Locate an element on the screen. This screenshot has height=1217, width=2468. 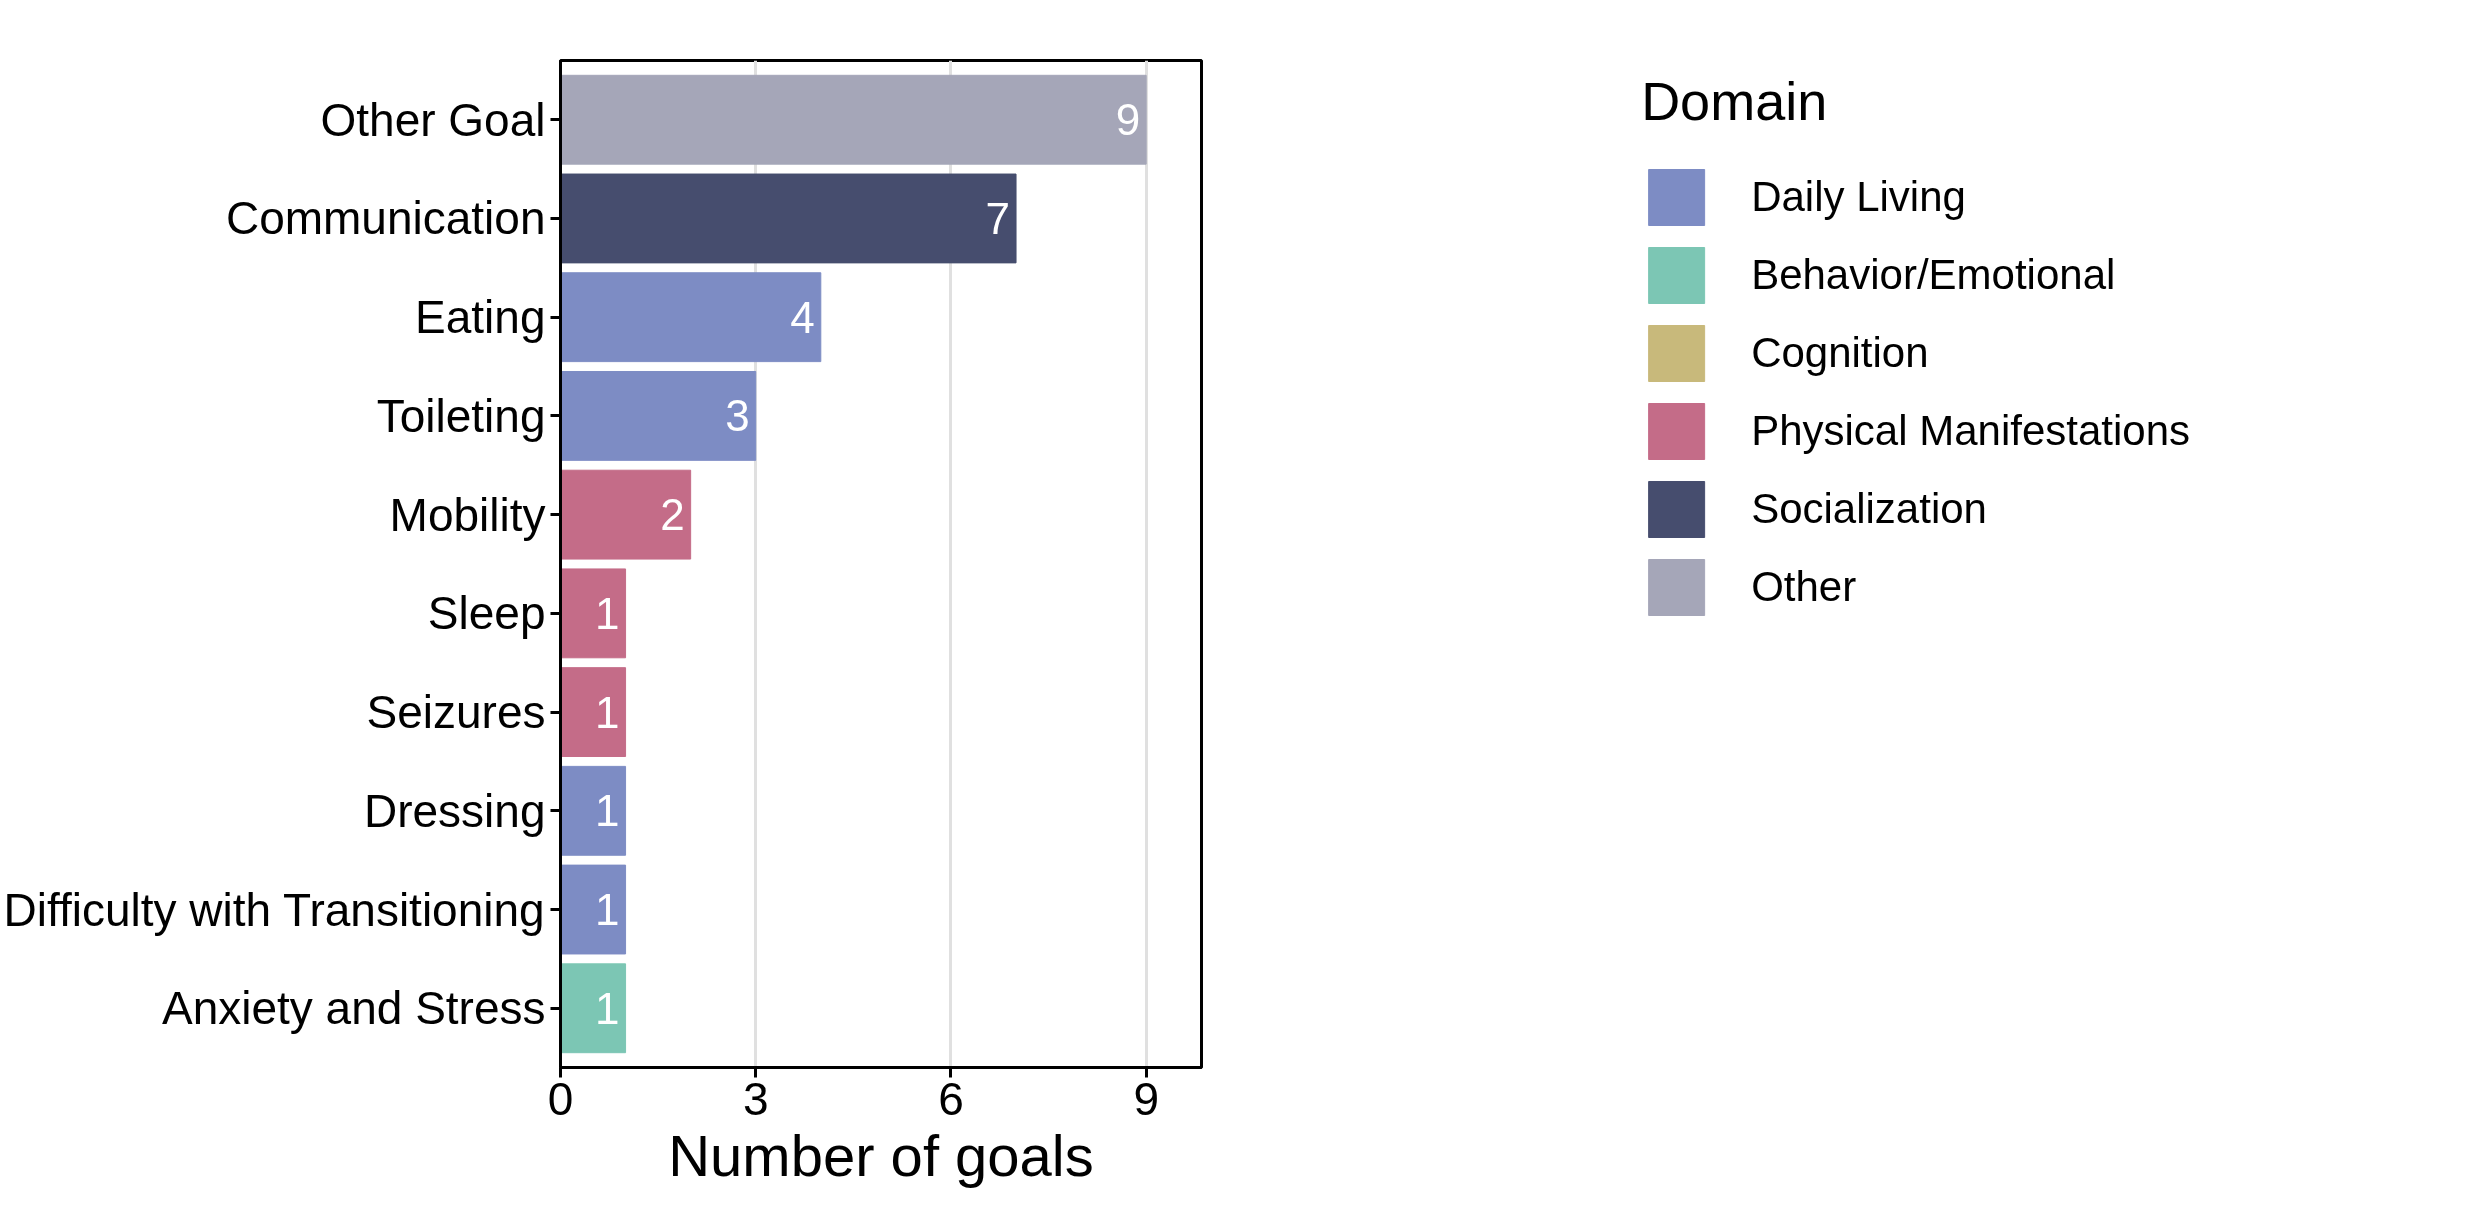
y-tick-label: Other Goal is located at coordinates (433, 119).